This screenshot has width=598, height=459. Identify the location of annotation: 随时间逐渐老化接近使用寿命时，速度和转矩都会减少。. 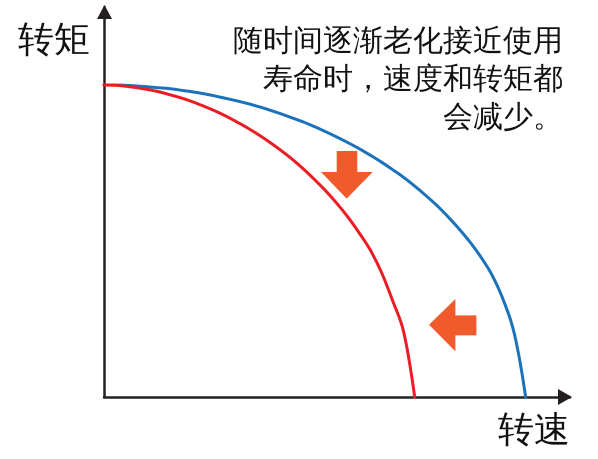
(398, 79).